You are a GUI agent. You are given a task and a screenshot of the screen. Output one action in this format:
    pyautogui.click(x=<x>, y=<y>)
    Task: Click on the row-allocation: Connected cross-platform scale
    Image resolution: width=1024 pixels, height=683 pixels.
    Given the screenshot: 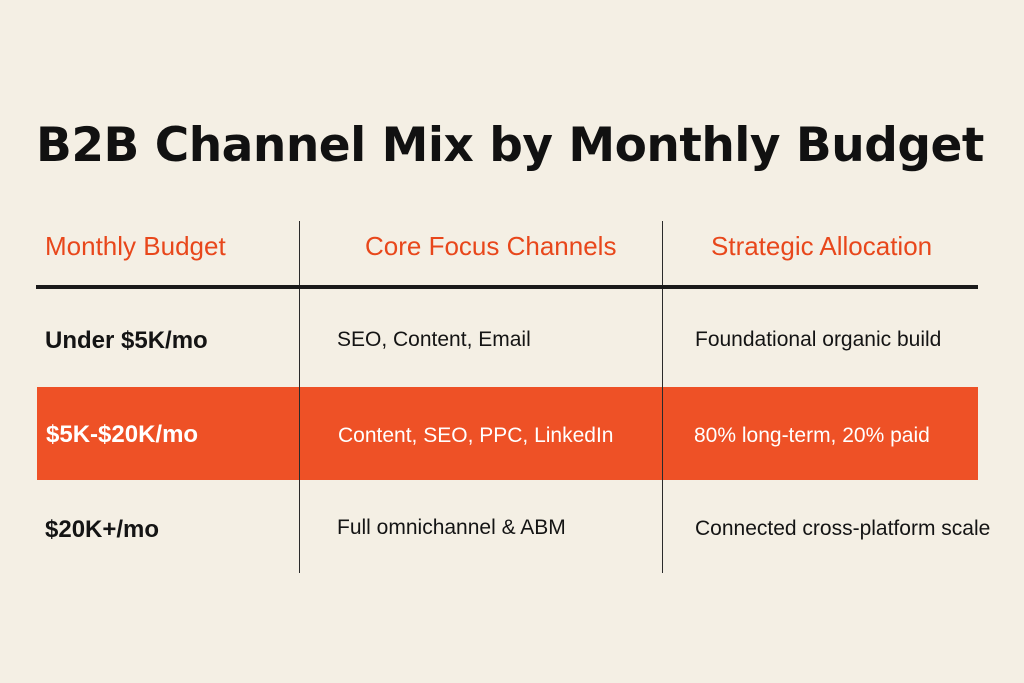 What is the action you would take?
    pyautogui.click(x=843, y=528)
    